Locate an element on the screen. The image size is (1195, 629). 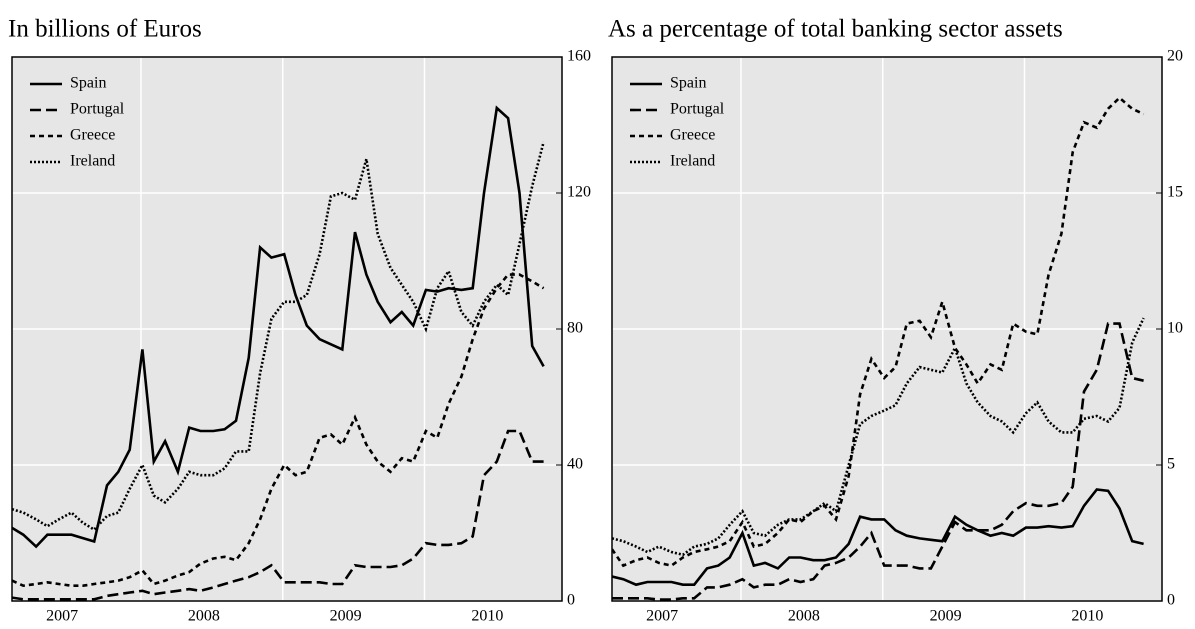
y-tick-label: 120 is located at coordinates (579, 192).